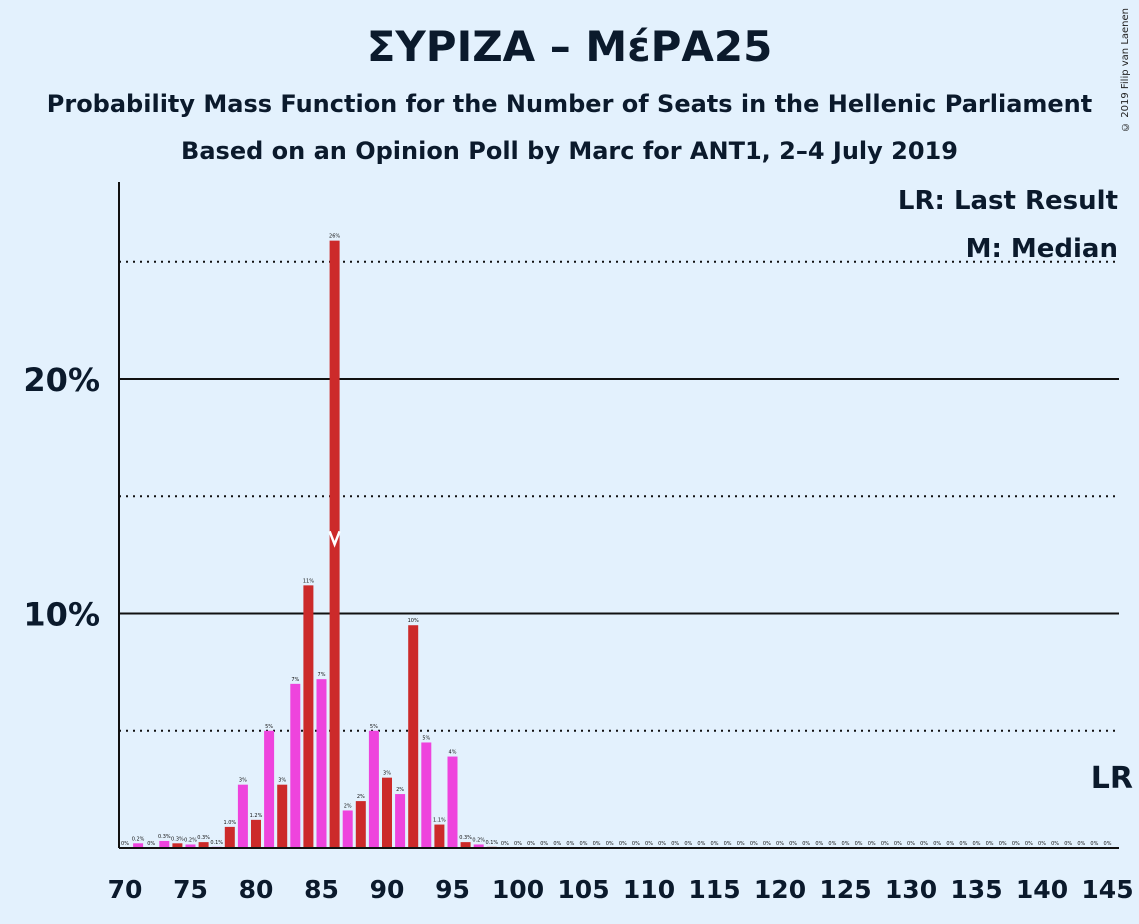  I want to click on x-tick-label: 125, so click(845, 889).